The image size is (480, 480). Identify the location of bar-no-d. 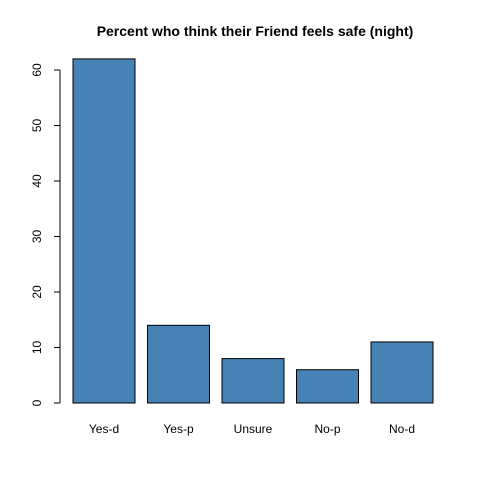
(402, 372).